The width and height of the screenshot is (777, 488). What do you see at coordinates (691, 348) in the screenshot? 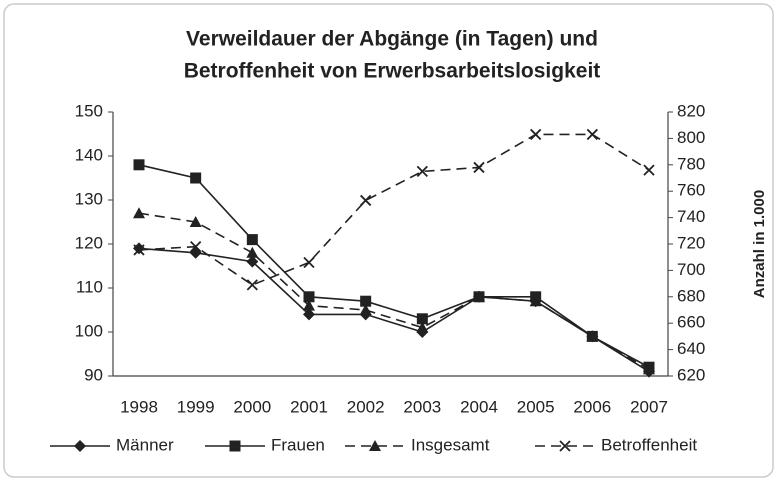
I see `y2-tick-label: 640` at bounding box center [691, 348].